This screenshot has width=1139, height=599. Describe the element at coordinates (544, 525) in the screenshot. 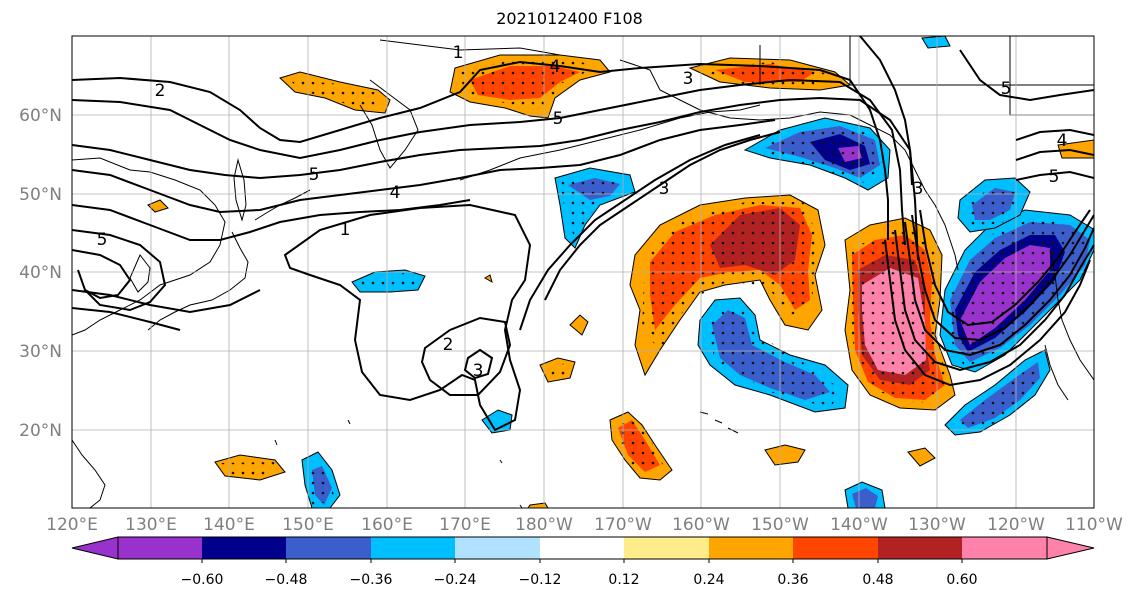

I see `lon-label: 180°W` at that location.